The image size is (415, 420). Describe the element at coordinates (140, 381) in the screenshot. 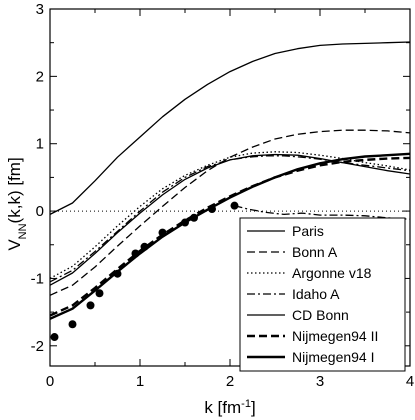

I see `x-tick-label: 1` at that location.